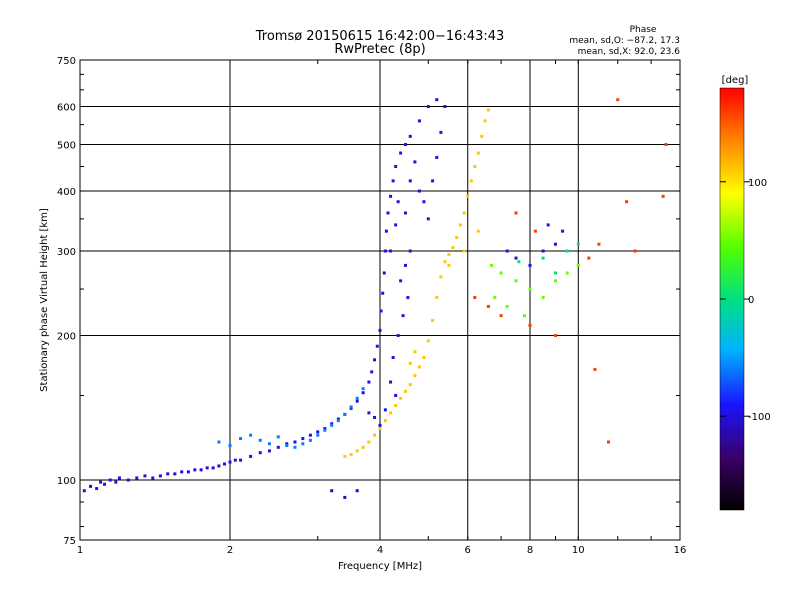 The image size is (800, 600). I want to click on colorbar-label: [deg], so click(735, 80).